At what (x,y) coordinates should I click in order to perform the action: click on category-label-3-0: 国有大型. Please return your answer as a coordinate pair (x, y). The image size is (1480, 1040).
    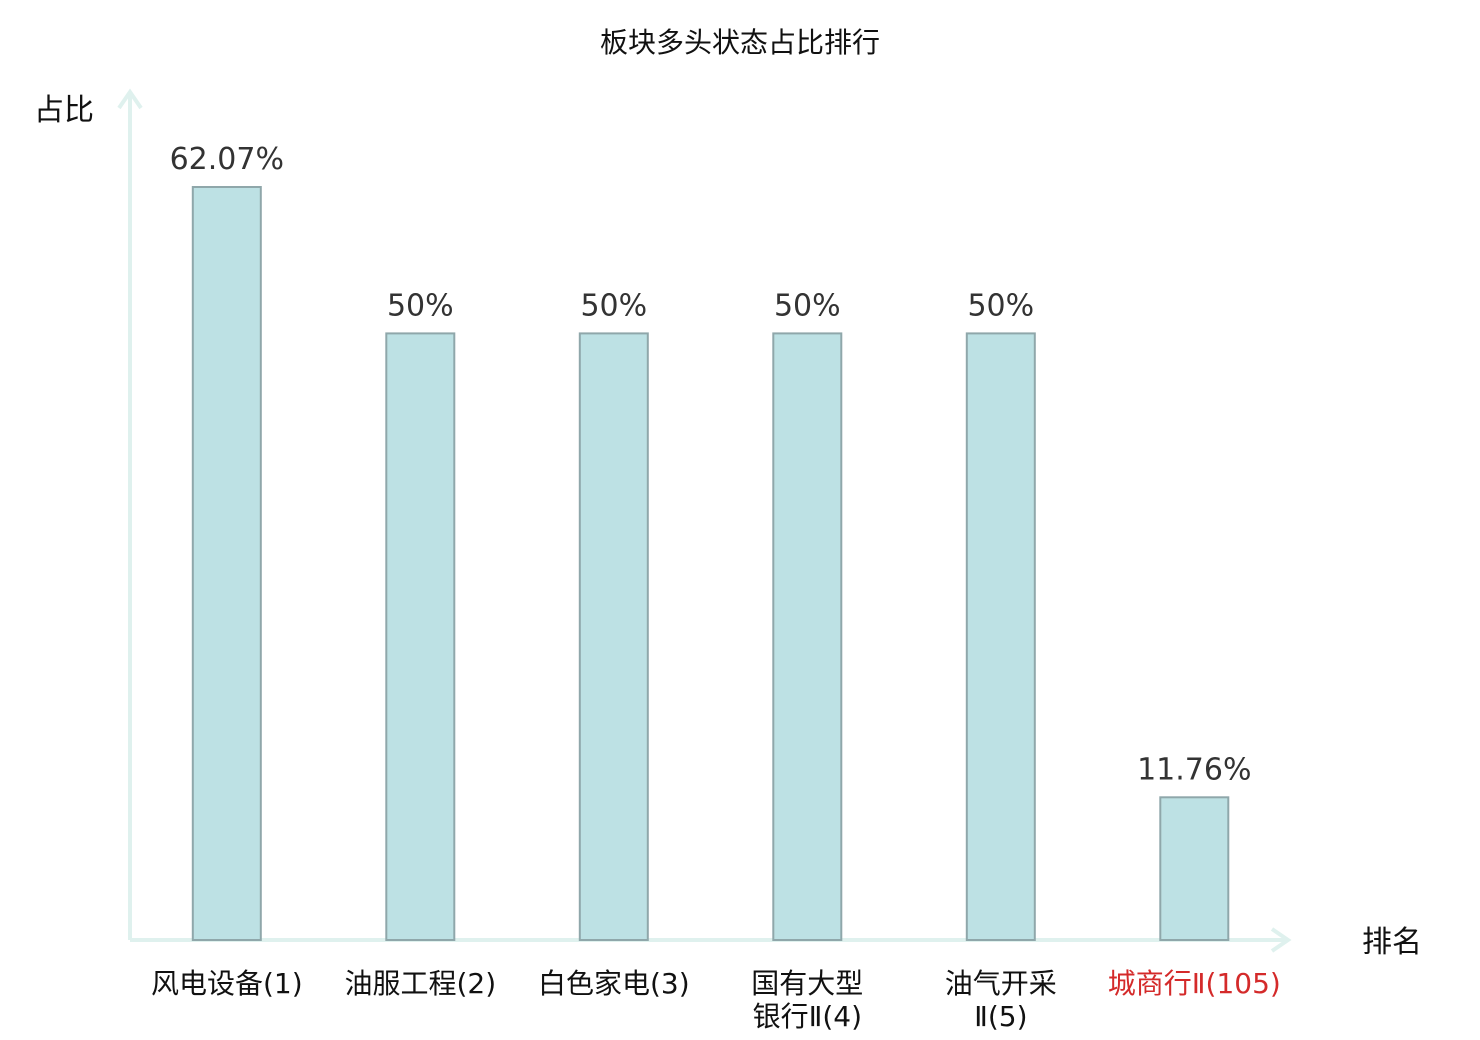
    Looking at the image, I should click on (807, 983).